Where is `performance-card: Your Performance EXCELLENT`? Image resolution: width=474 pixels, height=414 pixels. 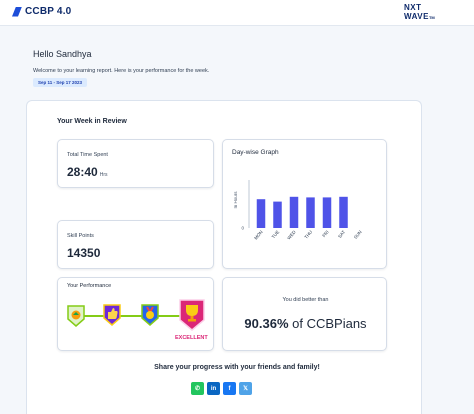
performance-card: Your Performance EXCELLENT is located at coordinates (135, 314).